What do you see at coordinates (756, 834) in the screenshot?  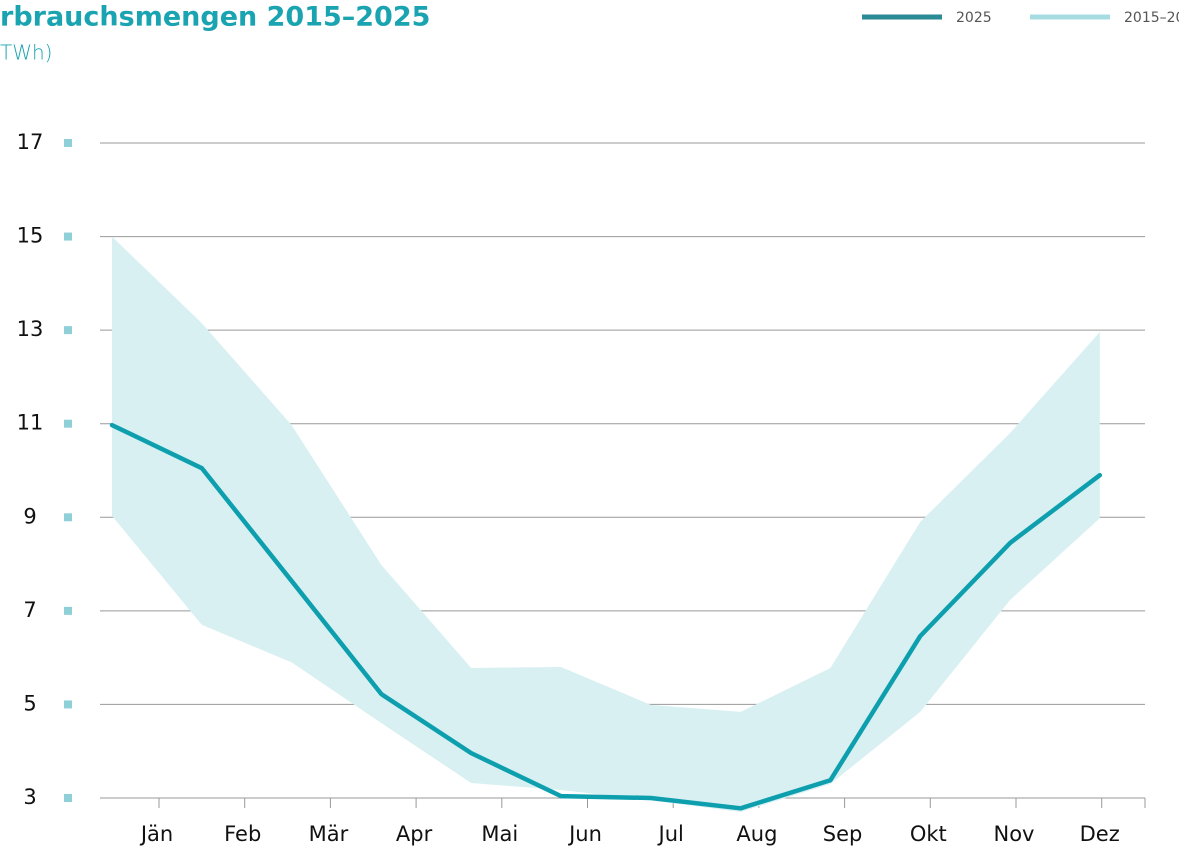 I see `x-tick-label: Aug` at bounding box center [756, 834].